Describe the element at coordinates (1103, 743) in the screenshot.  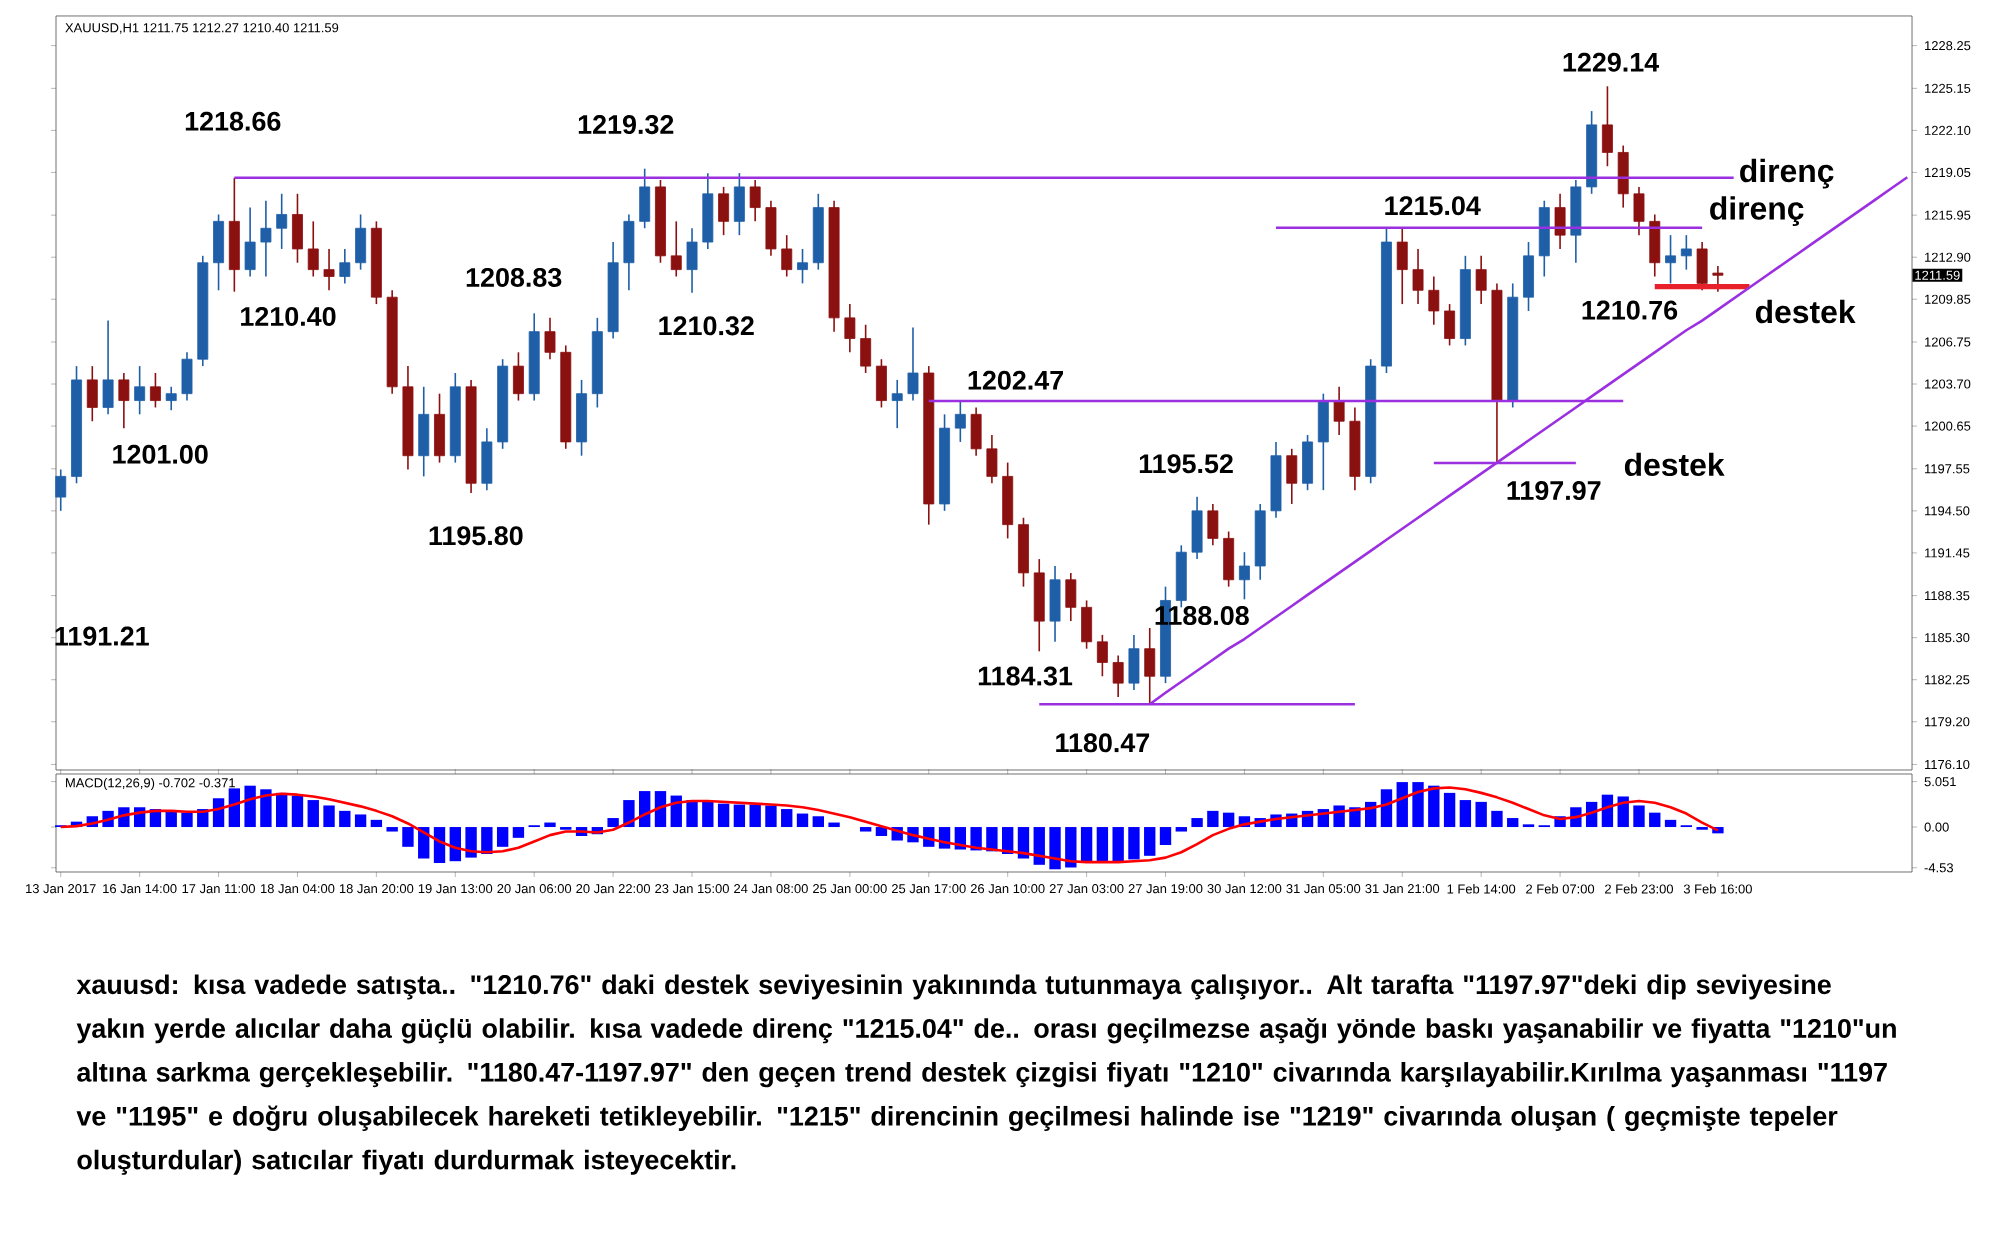
I see `annotation: 1180.47` at that location.